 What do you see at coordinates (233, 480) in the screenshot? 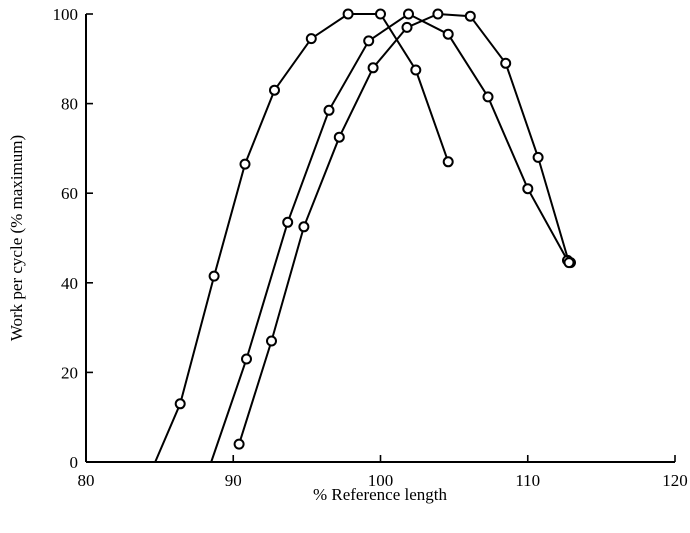
I see `x-tick-label: 90` at bounding box center [233, 480].